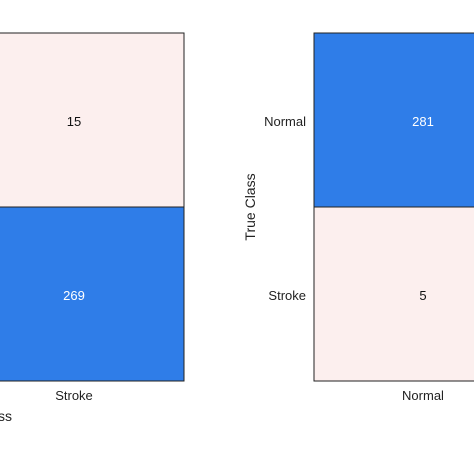  What do you see at coordinates (74, 395) in the screenshot?
I see `left-x-tick-stroke: Stroke` at bounding box center [74, 395].